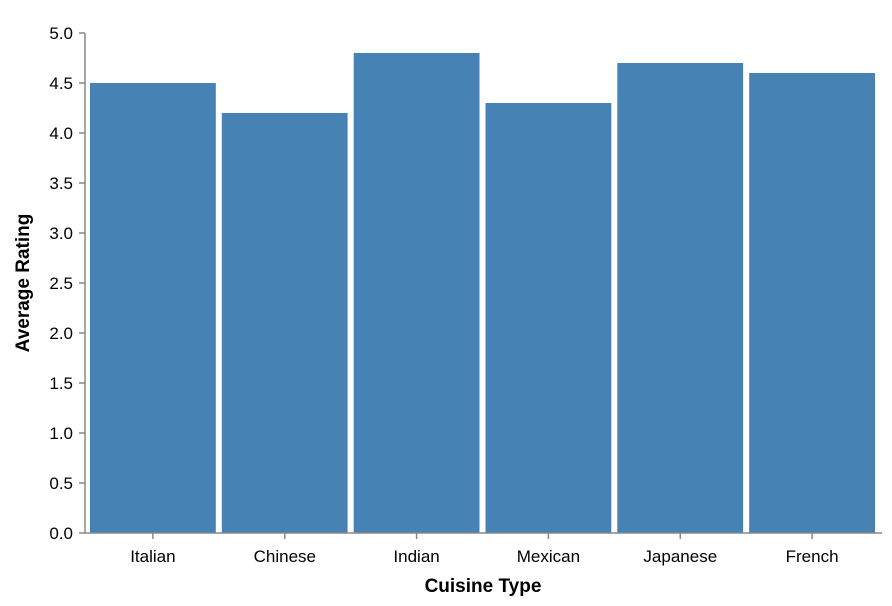  Describe the element at coordinates (812, 303) in the screenshot. I see `bar-french` at that location.